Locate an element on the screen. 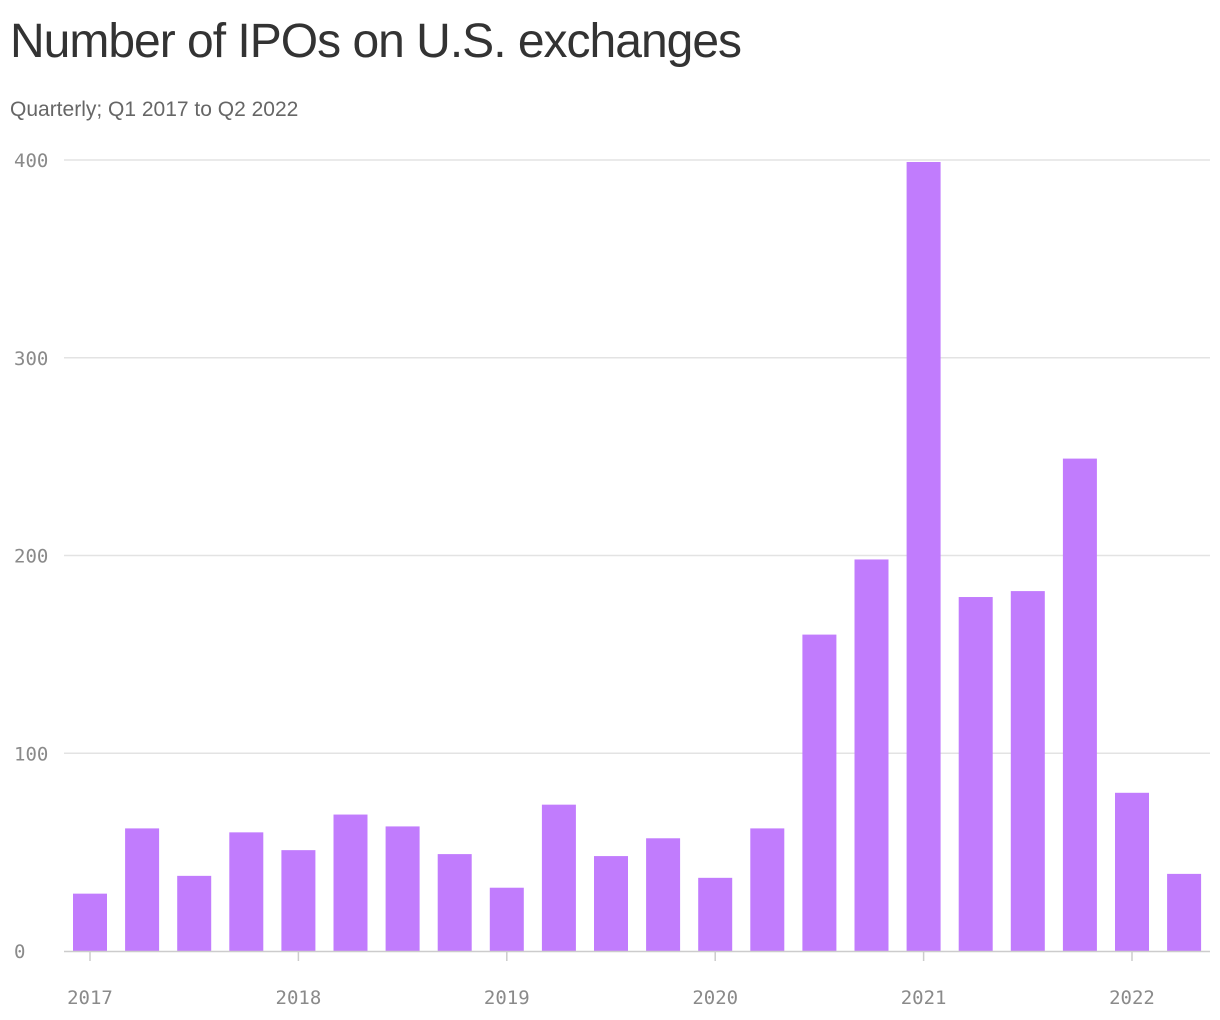  x-tick-label: 2018 is located at coordinates (299, 998).